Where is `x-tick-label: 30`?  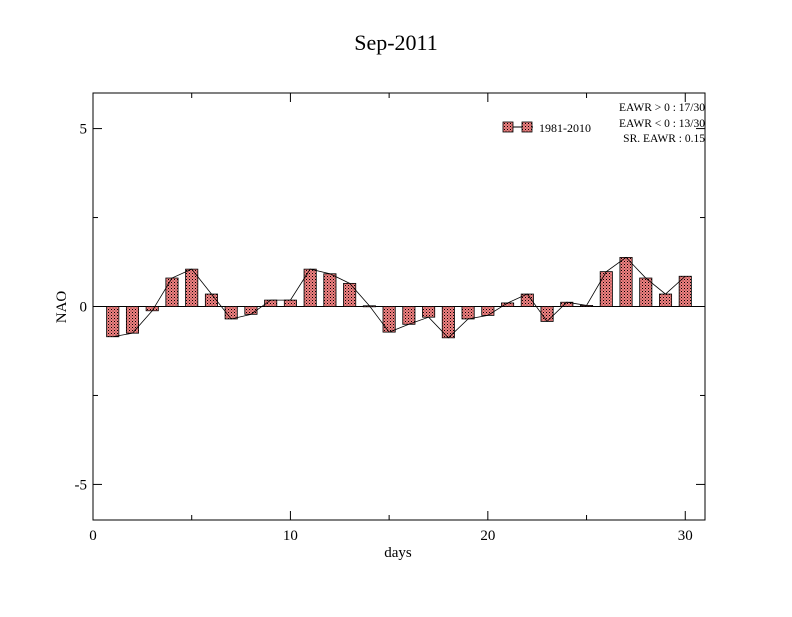
x-tick-label: 30 is located at coordinates (685, 536).